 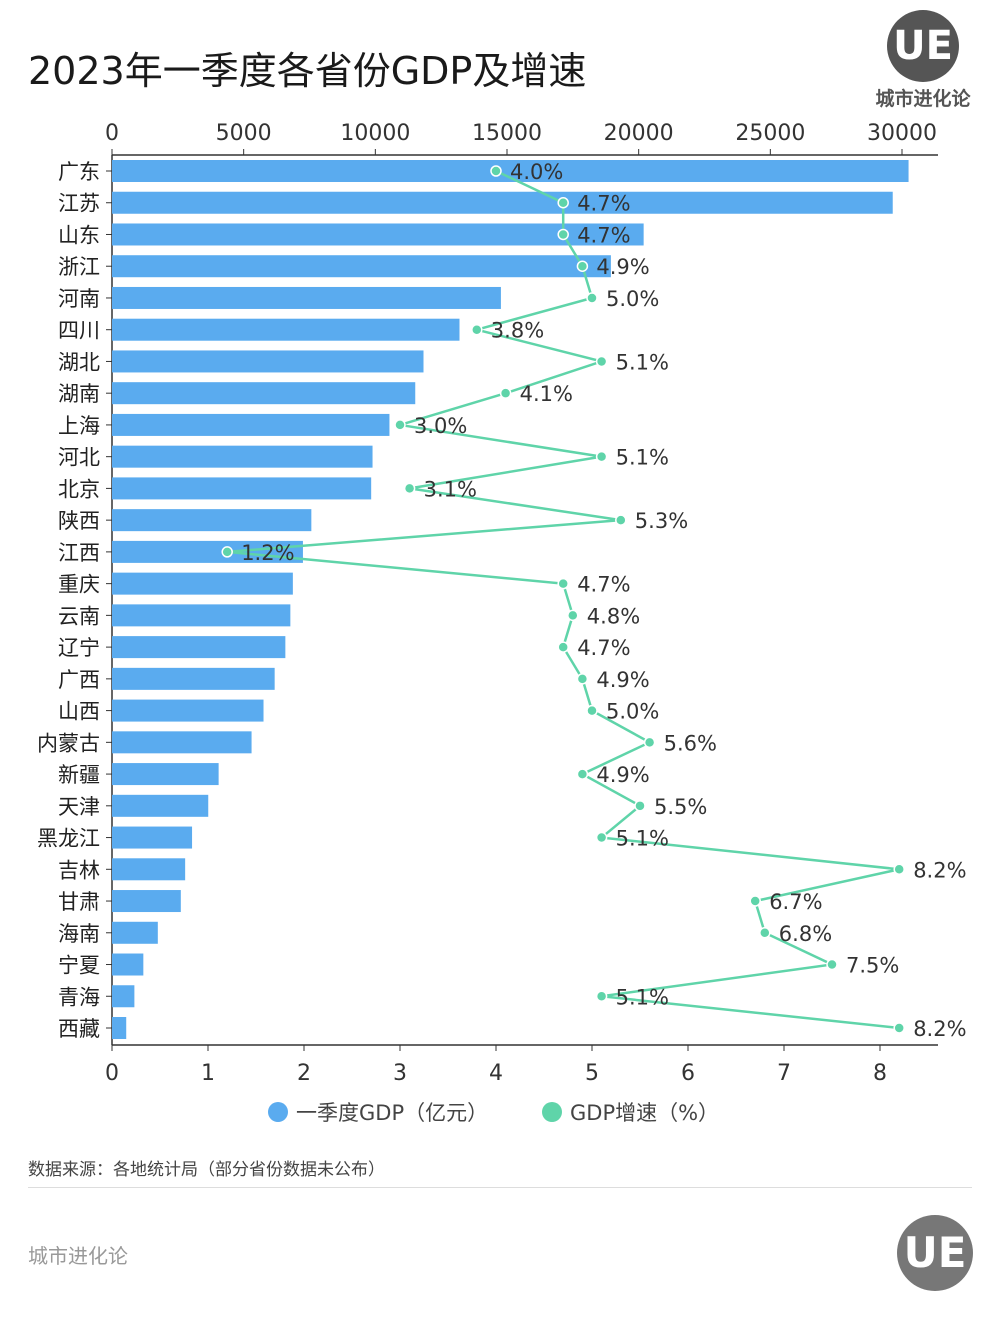 I want to click on growth-label: 3.8%, so click(x=517, y=331).